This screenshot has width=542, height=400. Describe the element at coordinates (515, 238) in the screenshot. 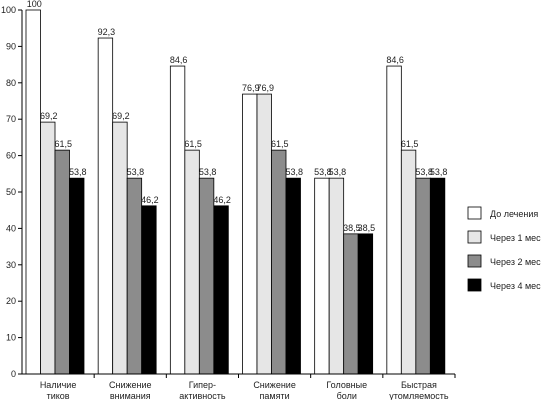

I see `legend-label: Через 1 мес` at that location.